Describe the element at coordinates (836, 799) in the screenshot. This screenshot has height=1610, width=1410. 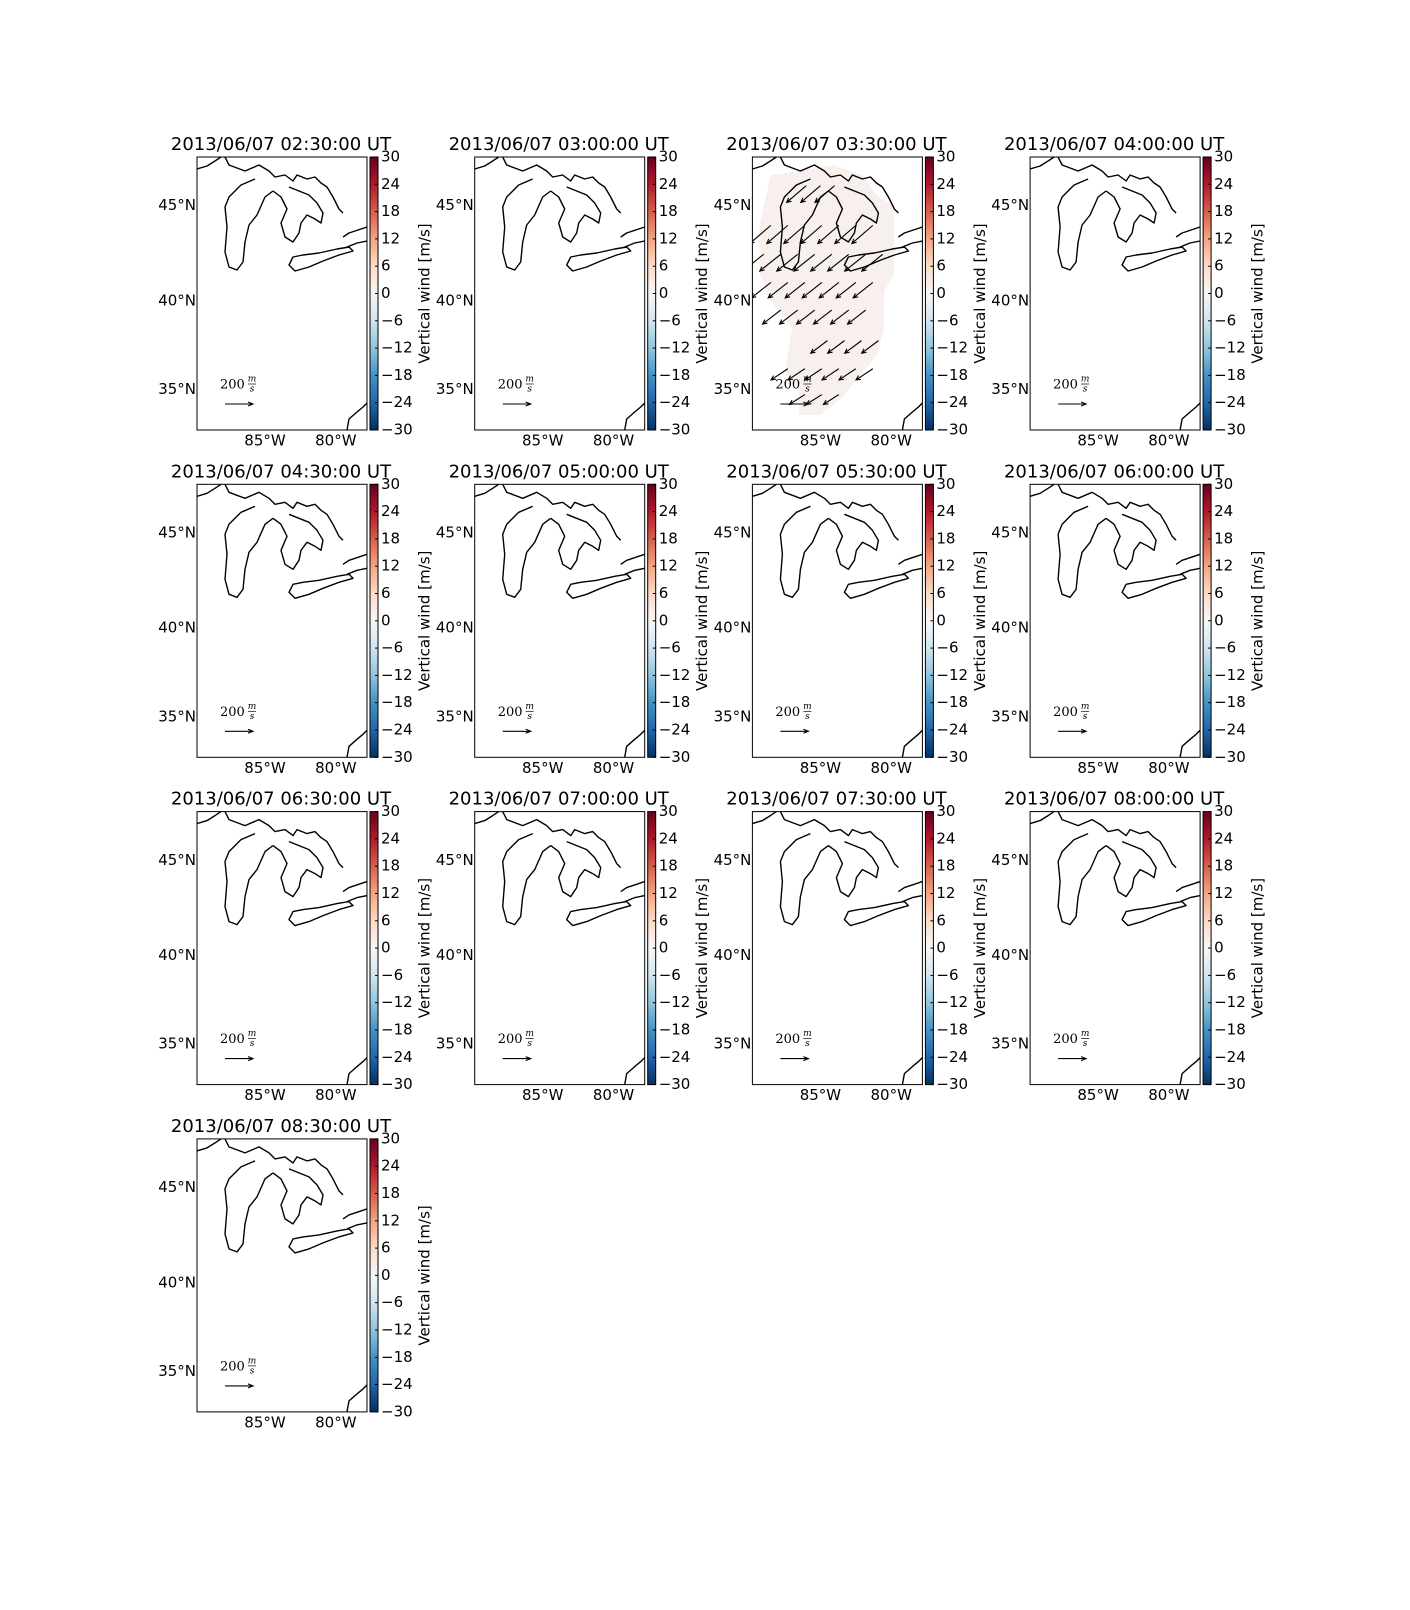
I see `panel-title: 2013/06/07 07:30:00 UT` at that location.